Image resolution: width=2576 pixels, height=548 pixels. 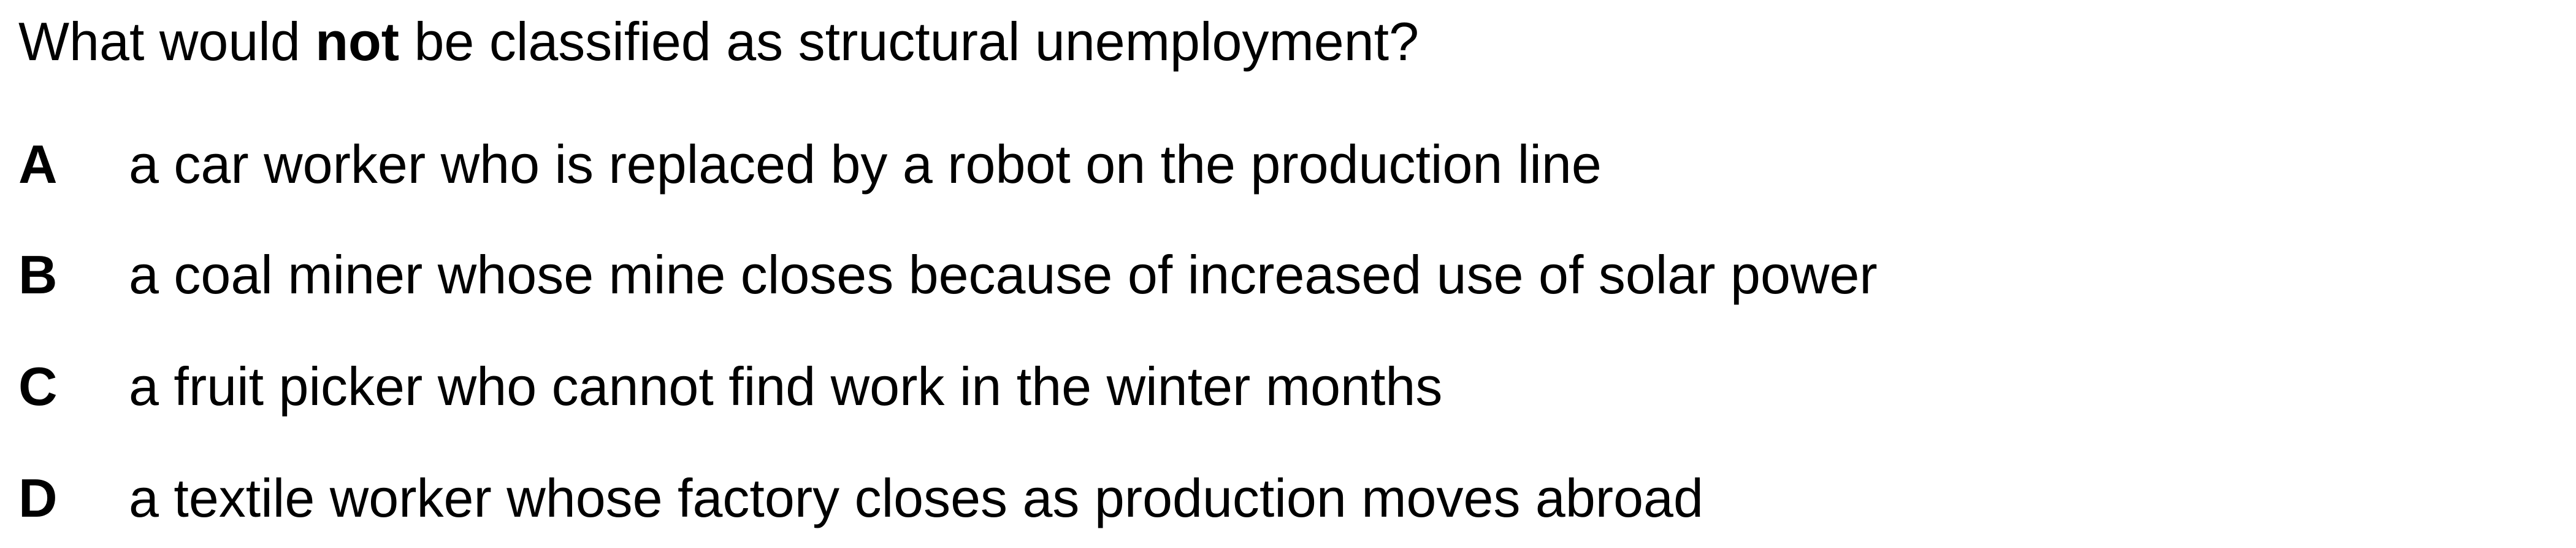 What do you see at coordinates (38, 274) in the screenshot?
I see `option-letter: B` at bounding box center [38, 274].